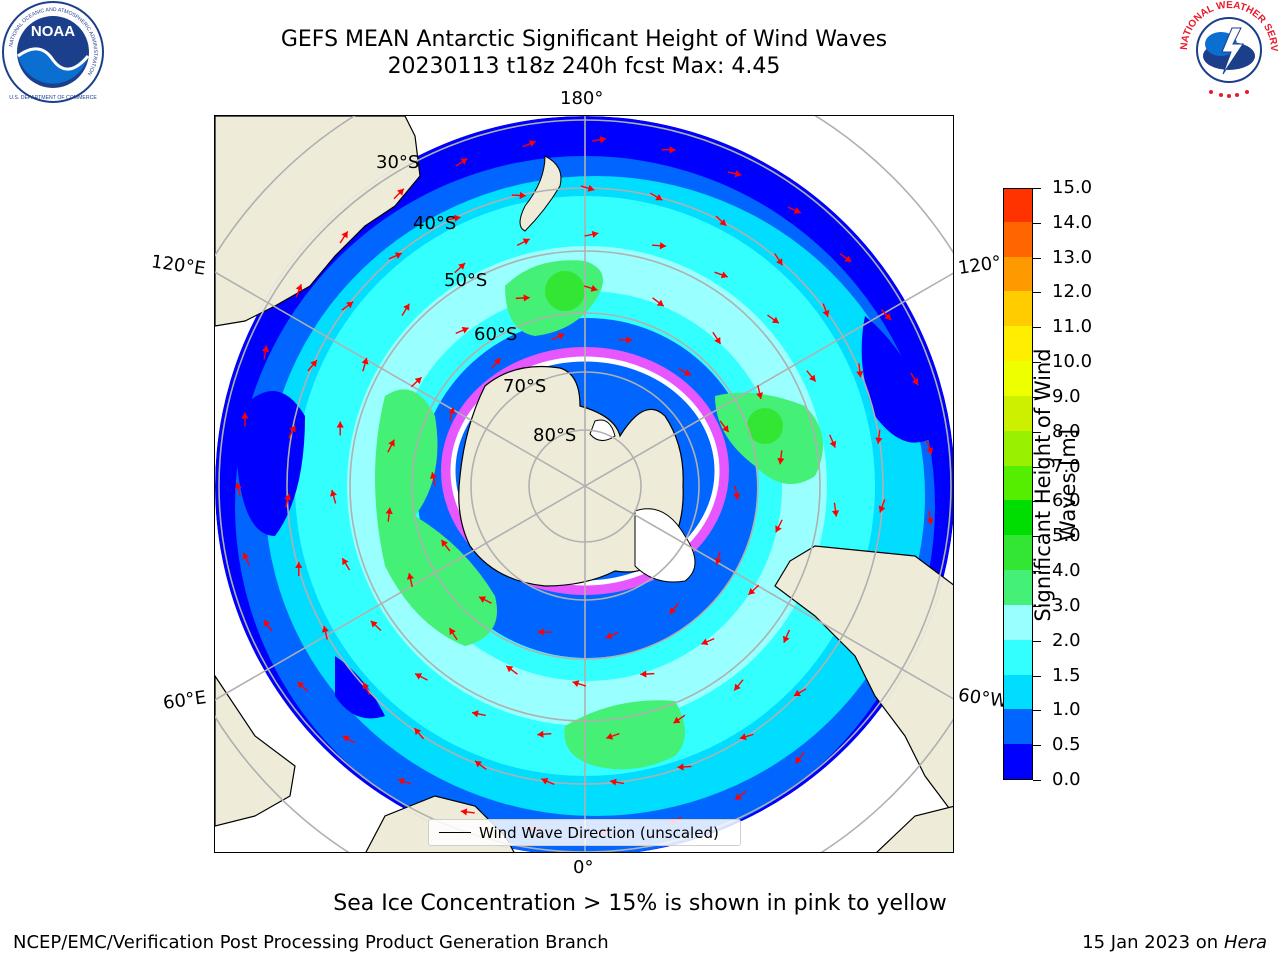 This screenshot has height=960, width=1280. What do you see at coordinates (1072, 292) in the screenshot?
I see `colorbar-tick-label: 12.0` at bounding box center [1072, 292].